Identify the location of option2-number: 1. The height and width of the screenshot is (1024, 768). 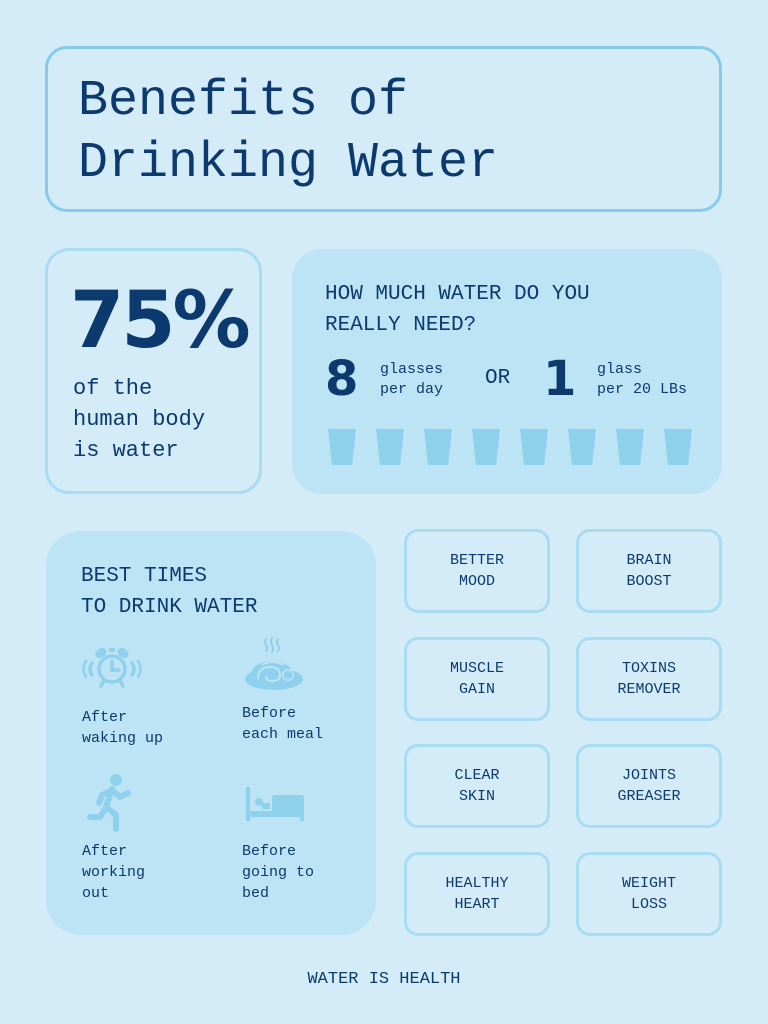
(560, 379).